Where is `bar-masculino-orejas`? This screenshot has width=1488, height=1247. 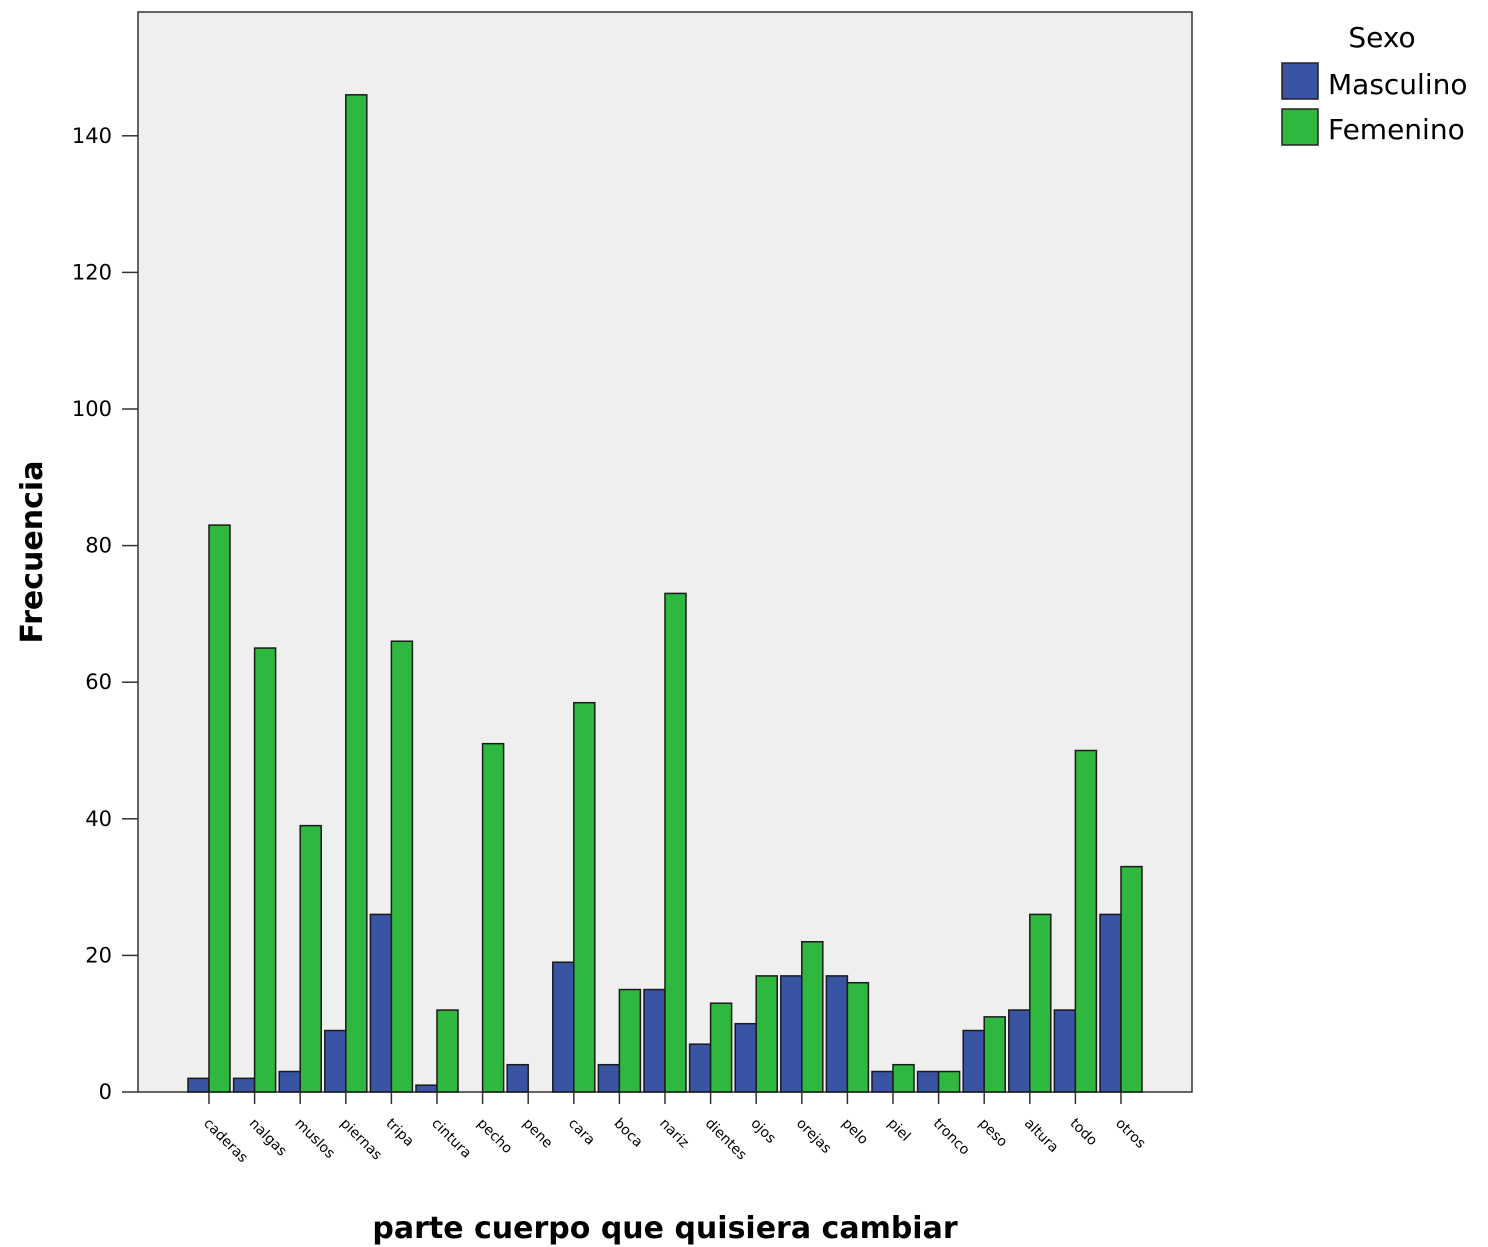
bar-masculino-orejas is located at coordinates (791, 1034).